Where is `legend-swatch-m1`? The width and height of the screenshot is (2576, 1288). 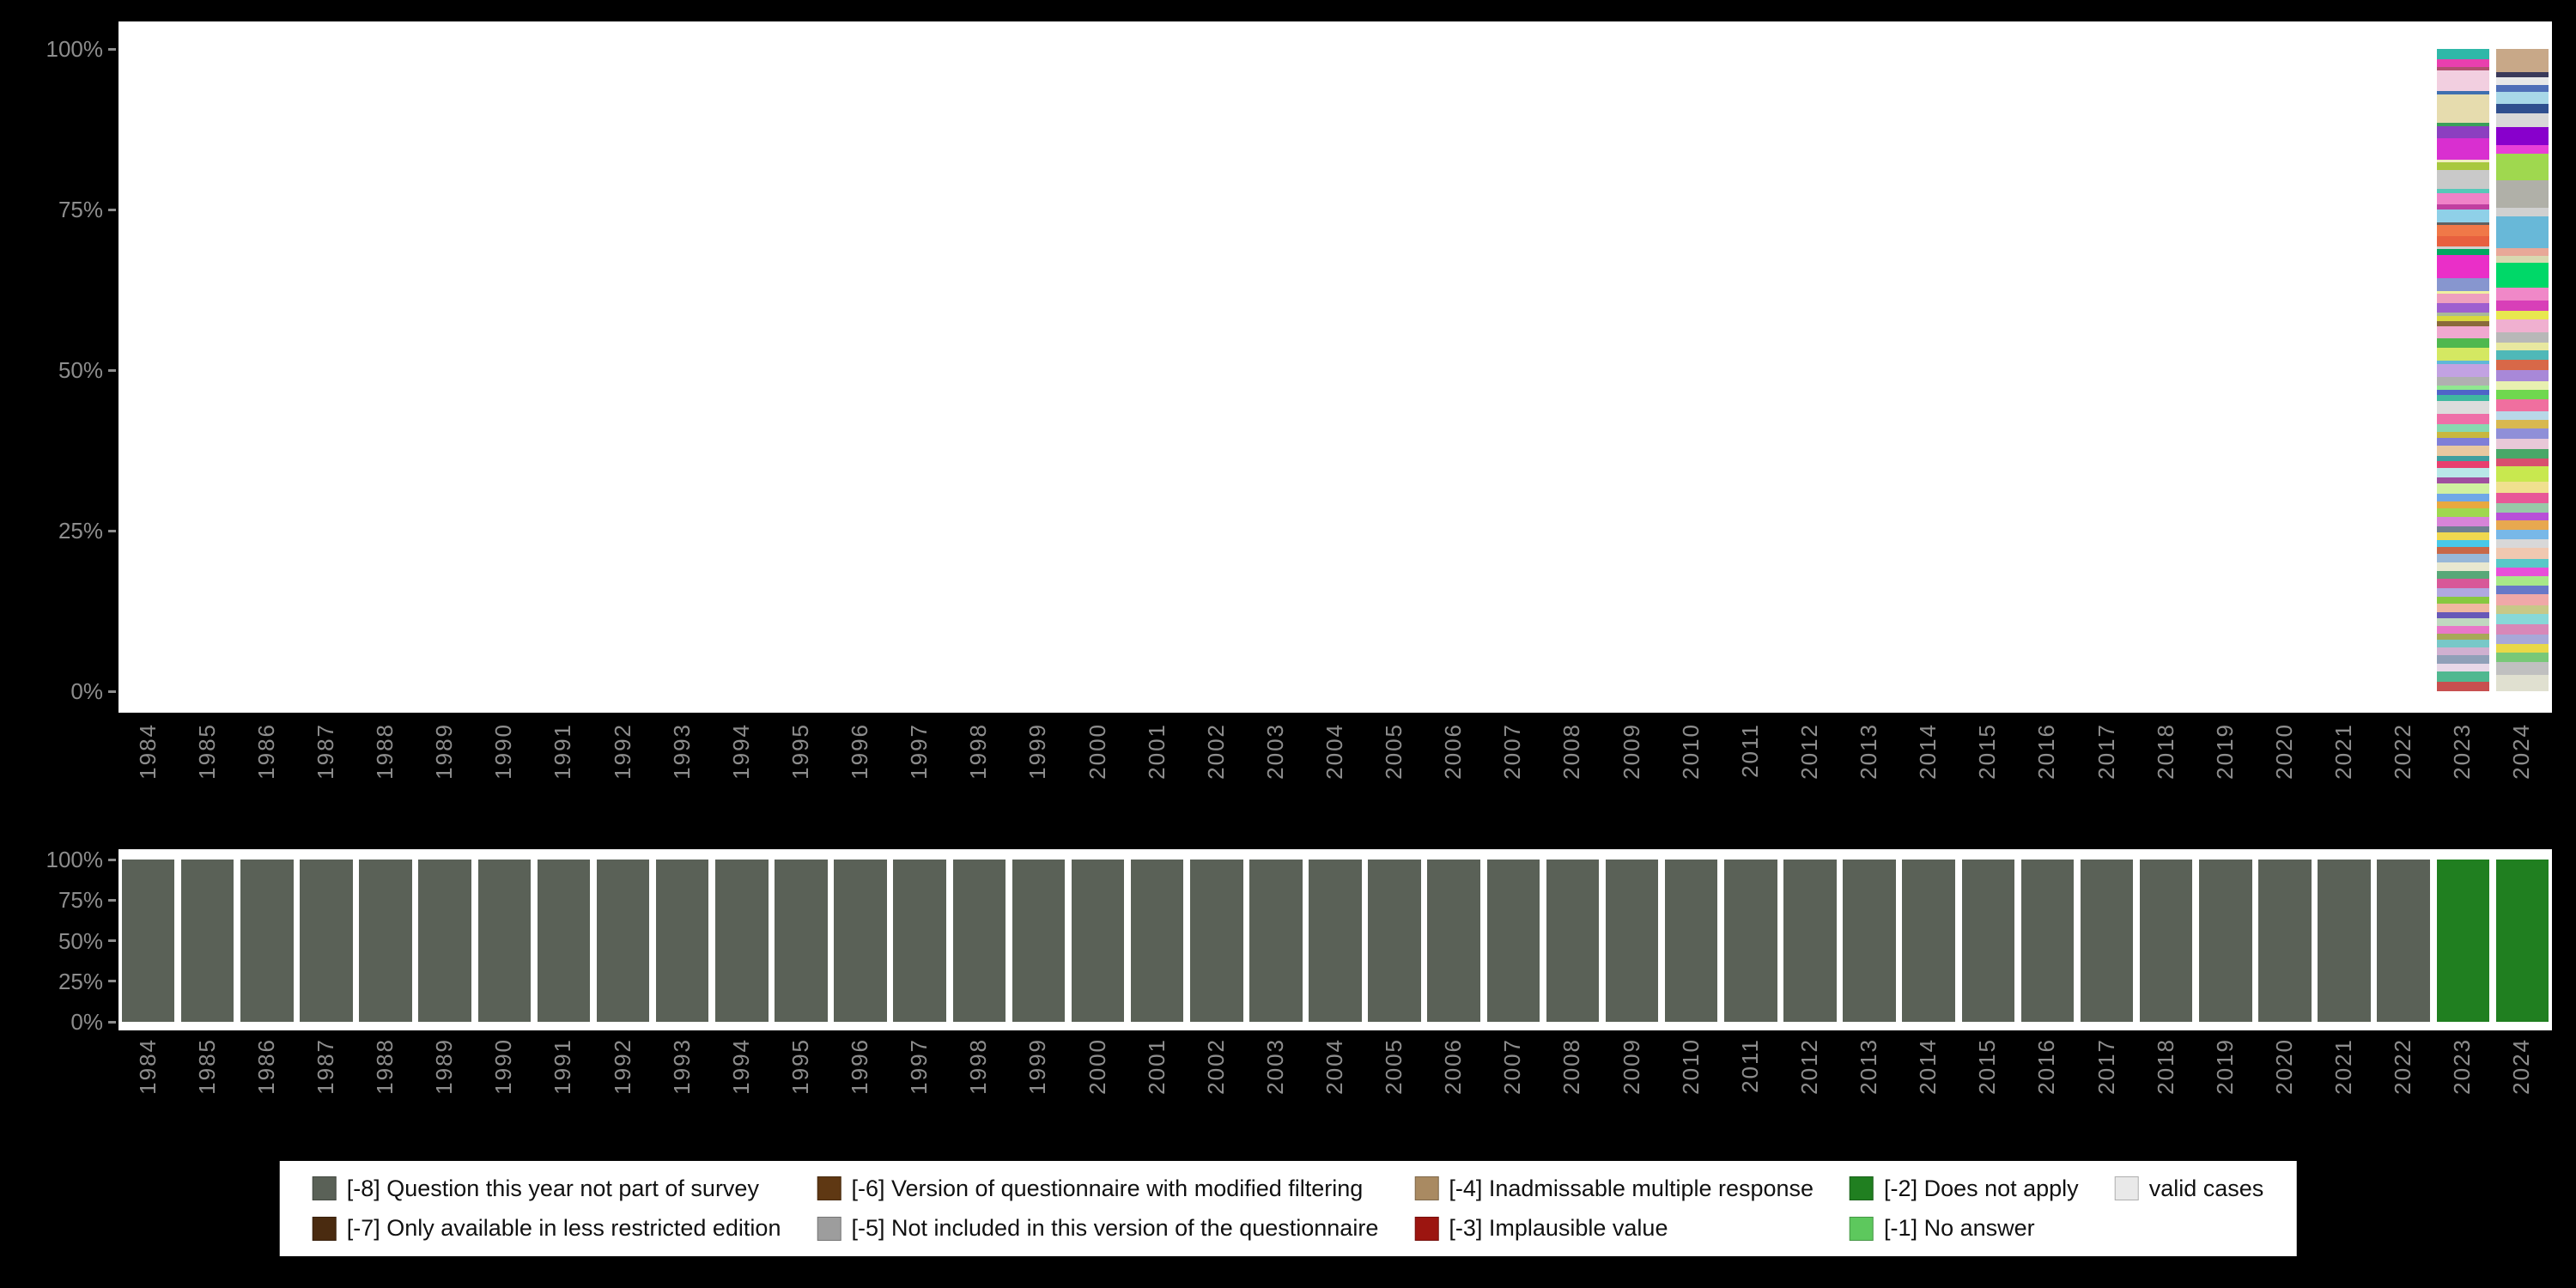
legend-swatch-m1 is located at coordinates (1862, 1228).